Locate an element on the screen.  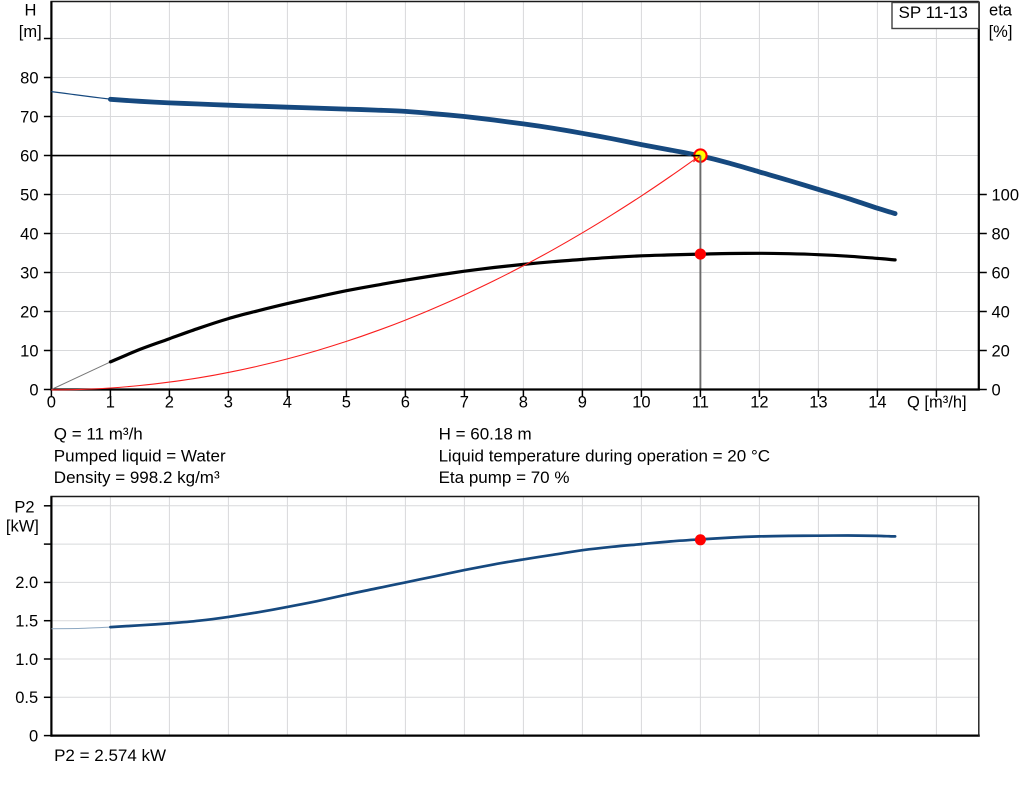
svg-text: 14 is located at coordinates (877, 402).